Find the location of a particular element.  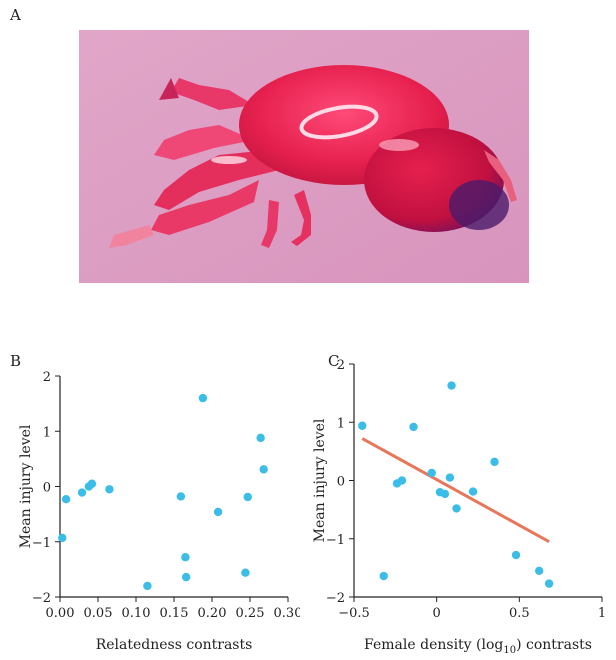

x-tick-label: 0.00 is located at coordinates (60, 613).